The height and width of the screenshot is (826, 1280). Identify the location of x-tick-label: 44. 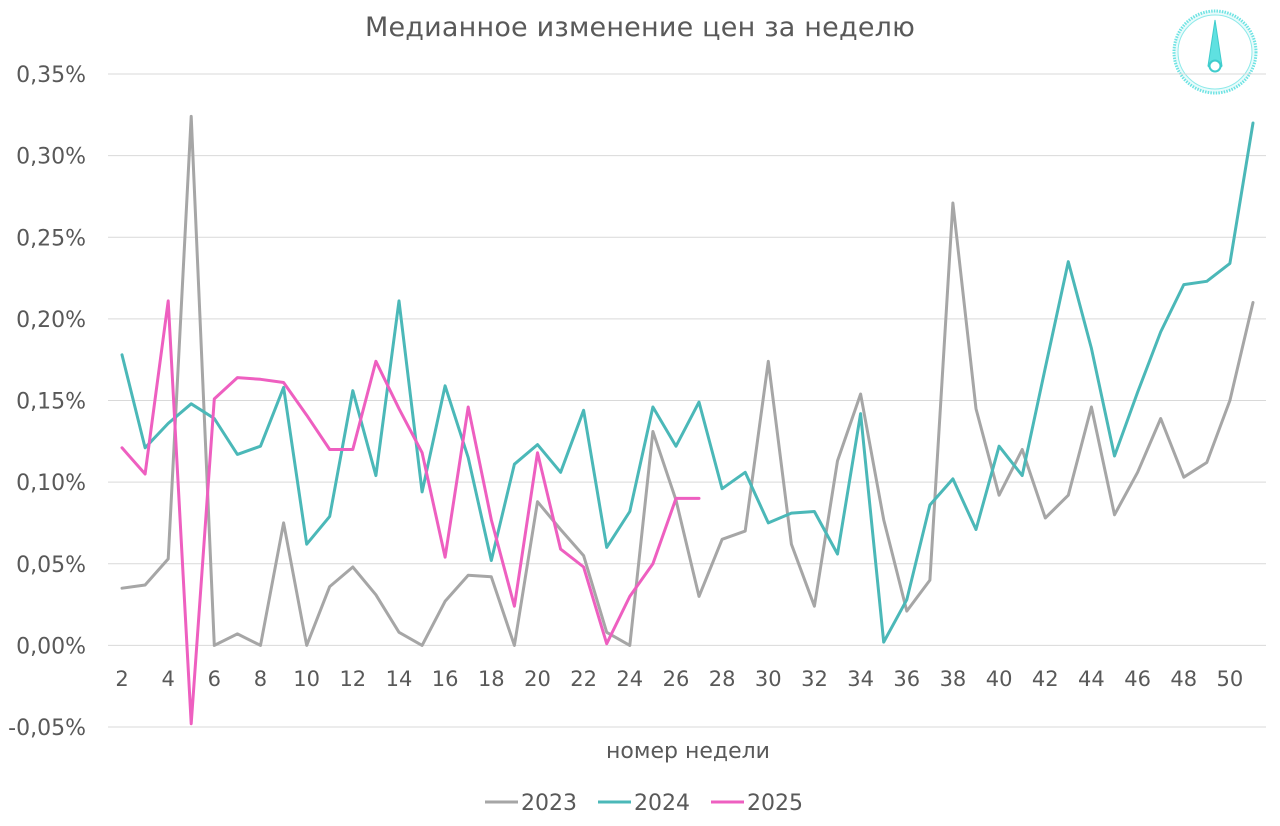
(1091, 679).